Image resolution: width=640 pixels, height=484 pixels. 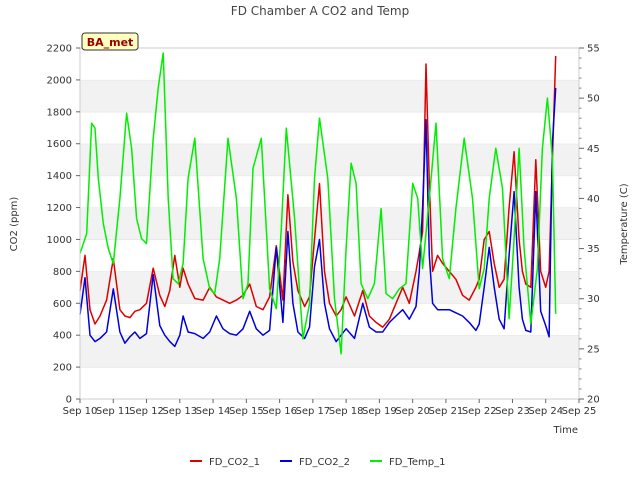 What do you see at coordinates (59, 49) in the screenshot?
I see `y-tick-label: 2200` at bounding box center [59, 49].